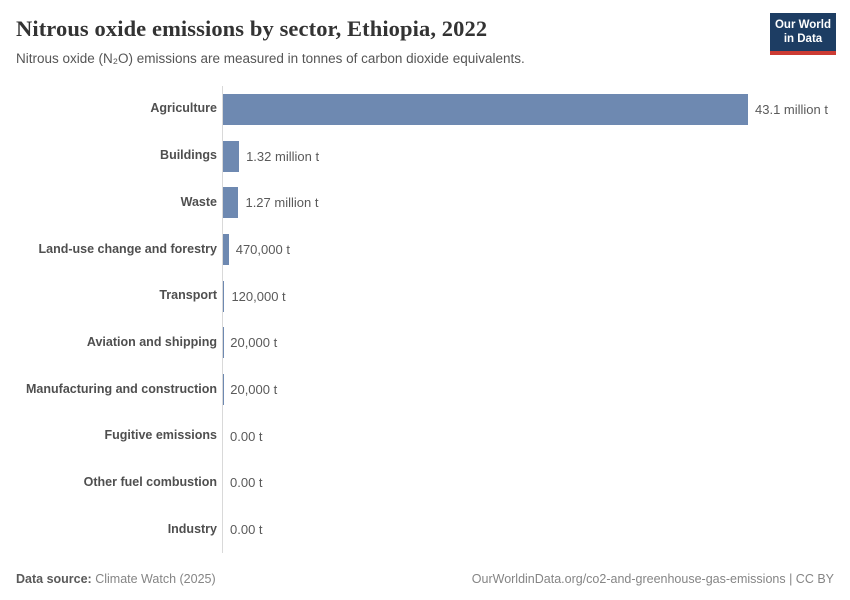 The height and width of the screenshot is (600, 850). I want to click on value-label: 470,000 t, so click(262, 249).